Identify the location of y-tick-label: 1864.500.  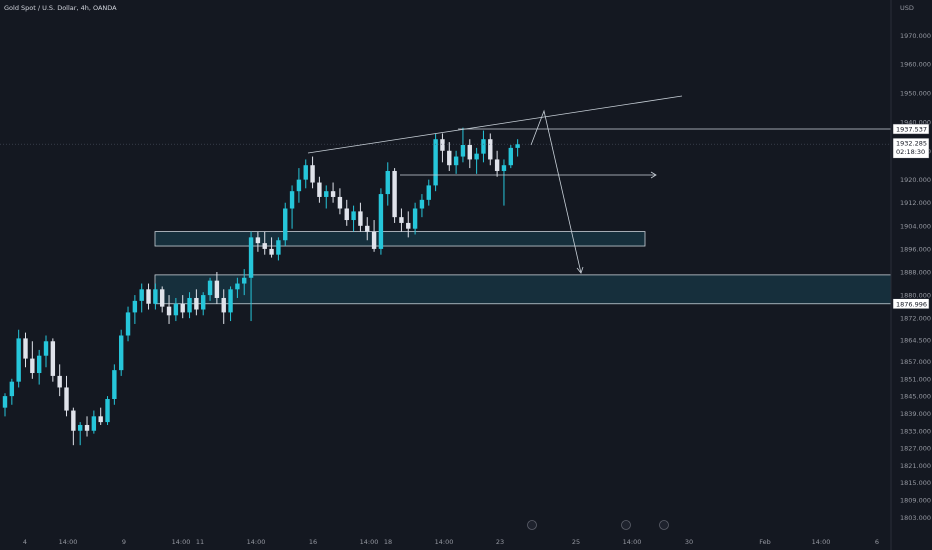
(915, 340).